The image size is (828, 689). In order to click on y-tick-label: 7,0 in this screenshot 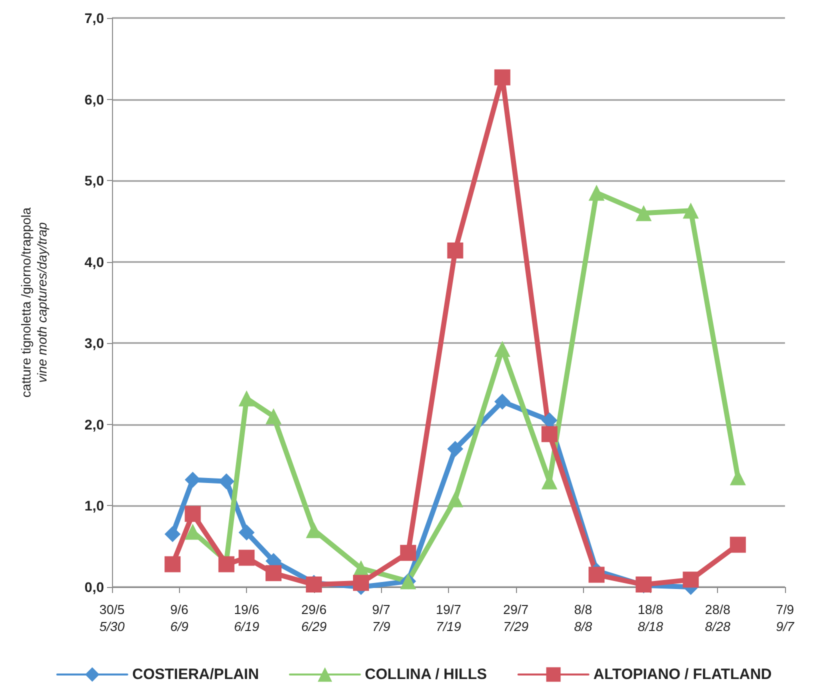, I will do `click(94, 18)`.